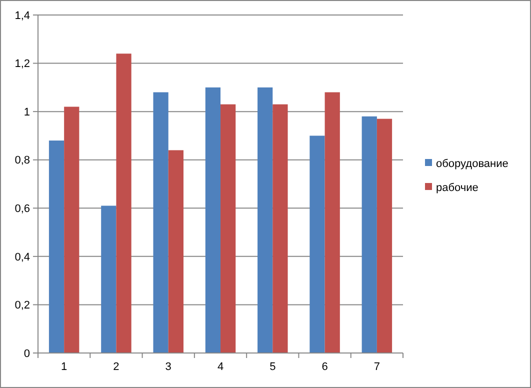 This screenshot has width=531, height=388. Describe the element at coordinates (22, 257) in the screenshot. I see `y-tick-label: 0,4` at that location.